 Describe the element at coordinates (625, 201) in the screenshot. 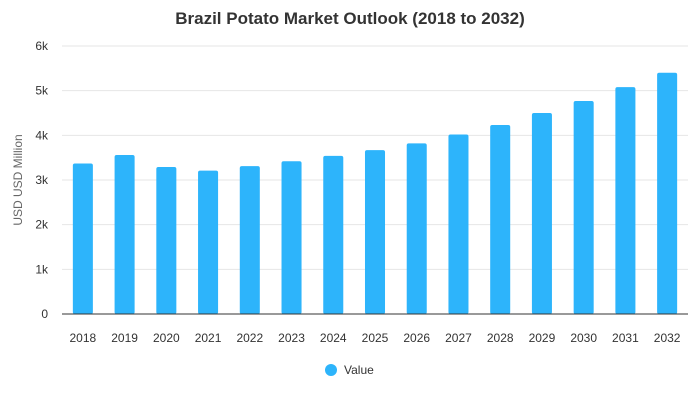

I see `bar-2031` at that location.